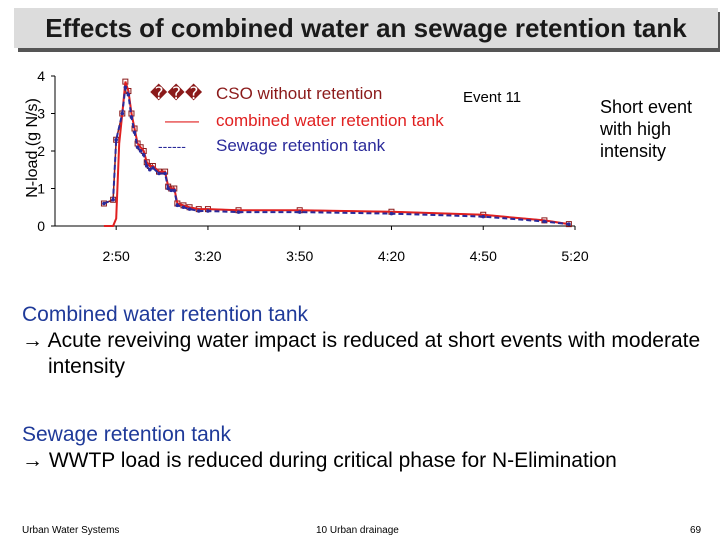 This screenshot has width=720, height=540. Describe the element at coordinates (301, 145) in the screenshot. I see `legend-label-sewage: Sewage retention tank` at that location.